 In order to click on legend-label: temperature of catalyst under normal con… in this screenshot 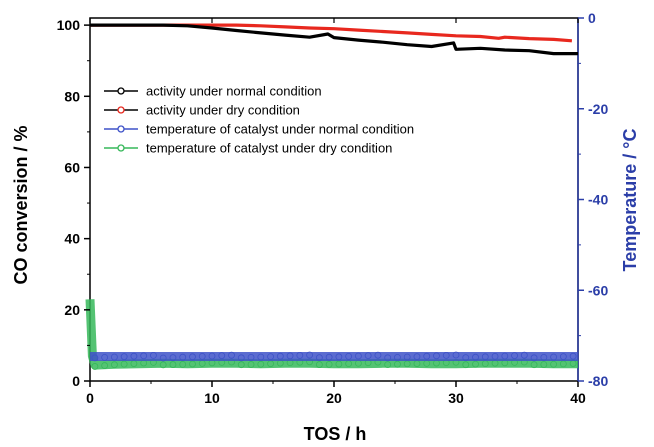, I will do `click(280, 129)`.